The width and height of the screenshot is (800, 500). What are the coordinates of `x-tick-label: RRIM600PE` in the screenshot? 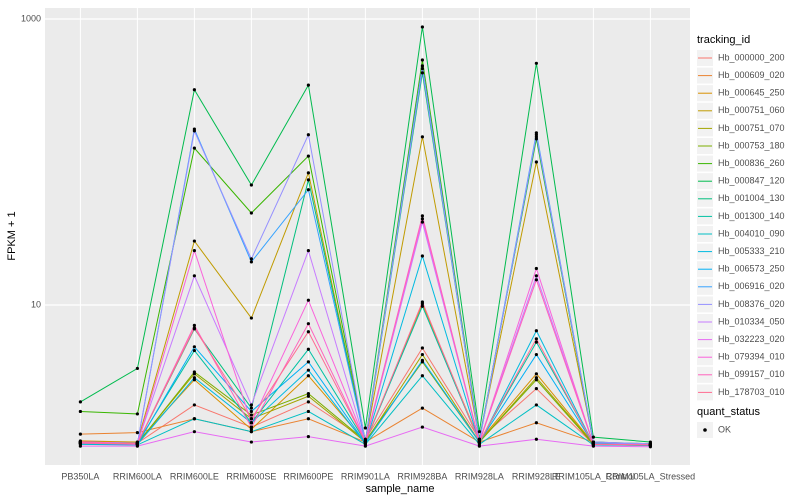 It's located at (308, 476).